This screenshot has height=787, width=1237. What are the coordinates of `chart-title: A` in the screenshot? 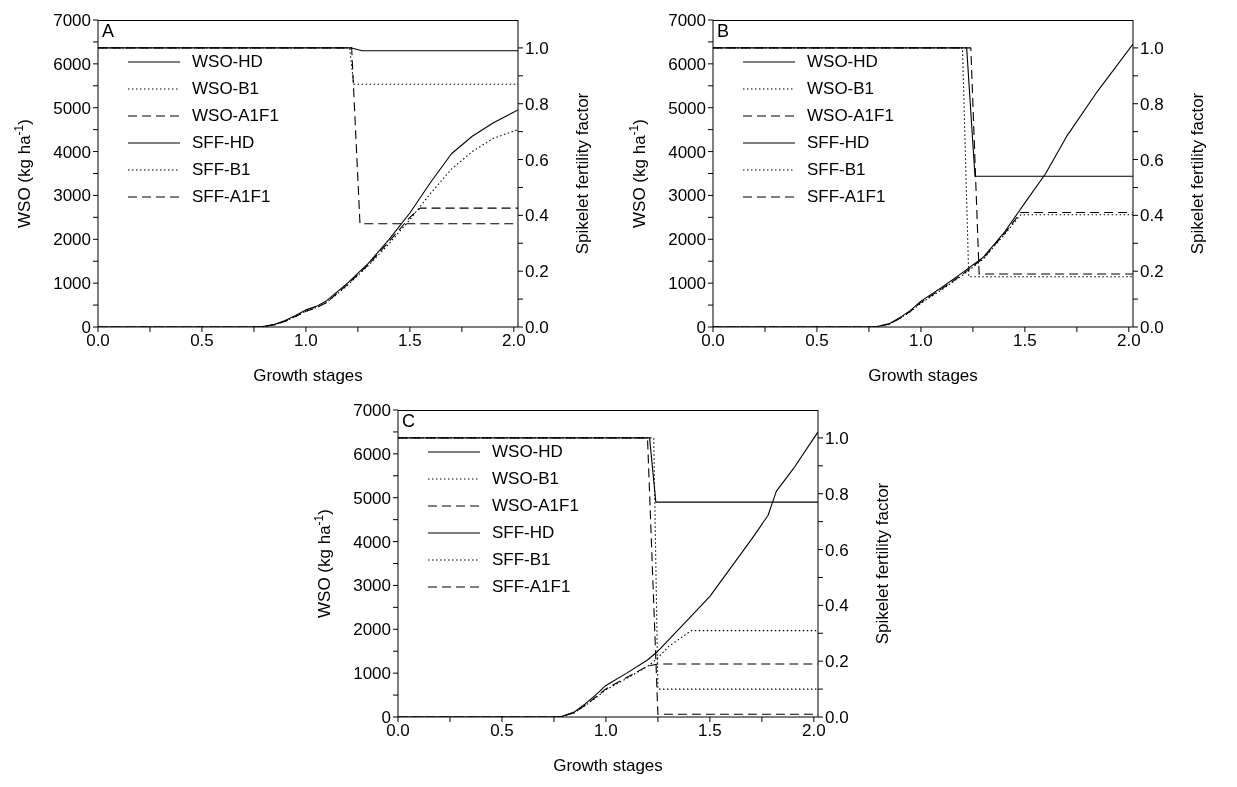 It's located at (108, 31).